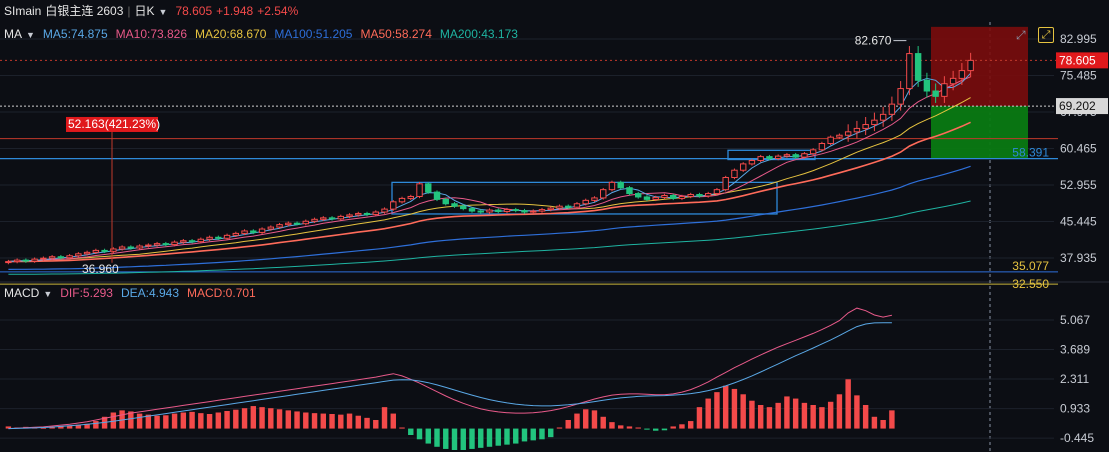 The height and width of the screenshot is (452, 1109). What do you see at coordinates (1077, 60) in the screenshot?
I see `last-price-tag: 78.605` at bounding box center [1077, 60].